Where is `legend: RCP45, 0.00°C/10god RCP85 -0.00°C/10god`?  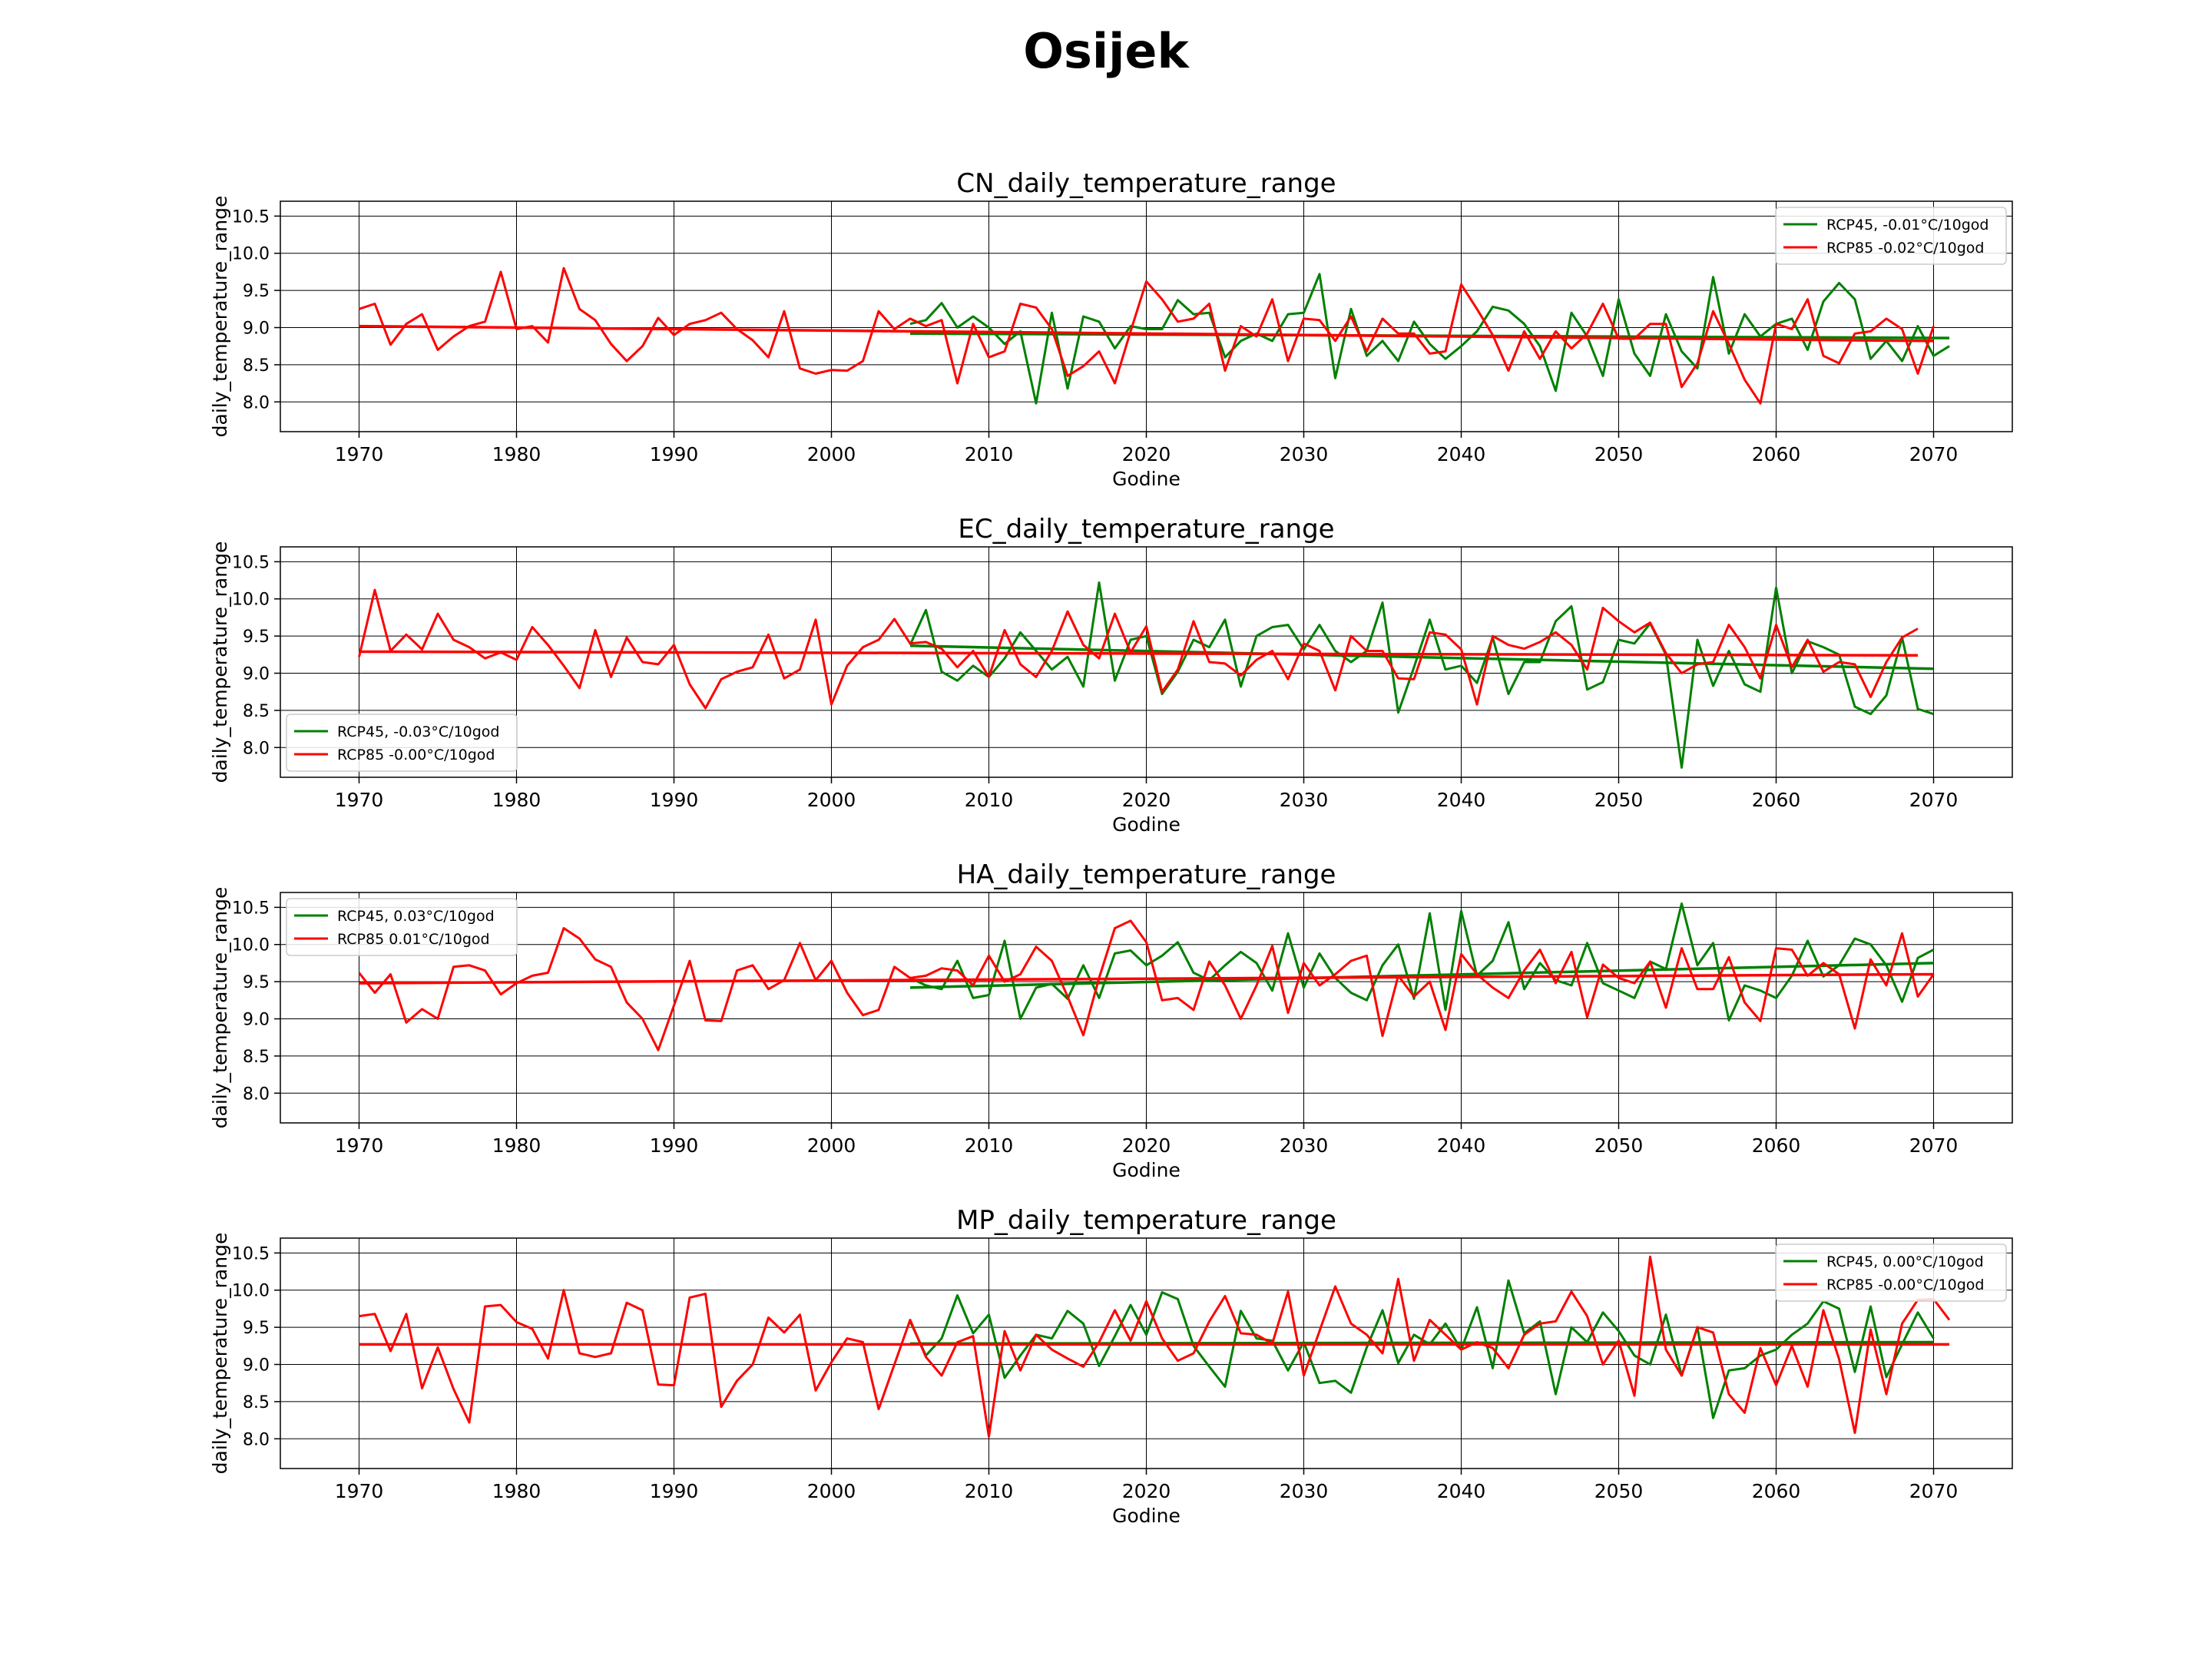
legend: RCP45, 0.00°C/10god RCP85 -0.00°C/10god is located at coordinates (1891, 1272).